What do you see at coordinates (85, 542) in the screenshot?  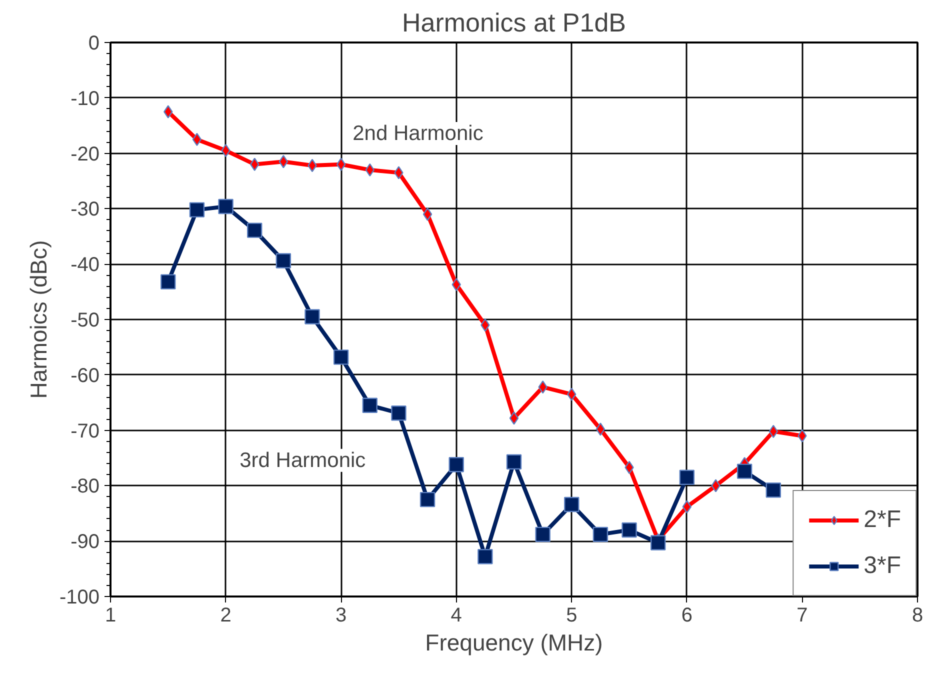 I see `y-tick-label: -90` at bounding box center [85, 542].